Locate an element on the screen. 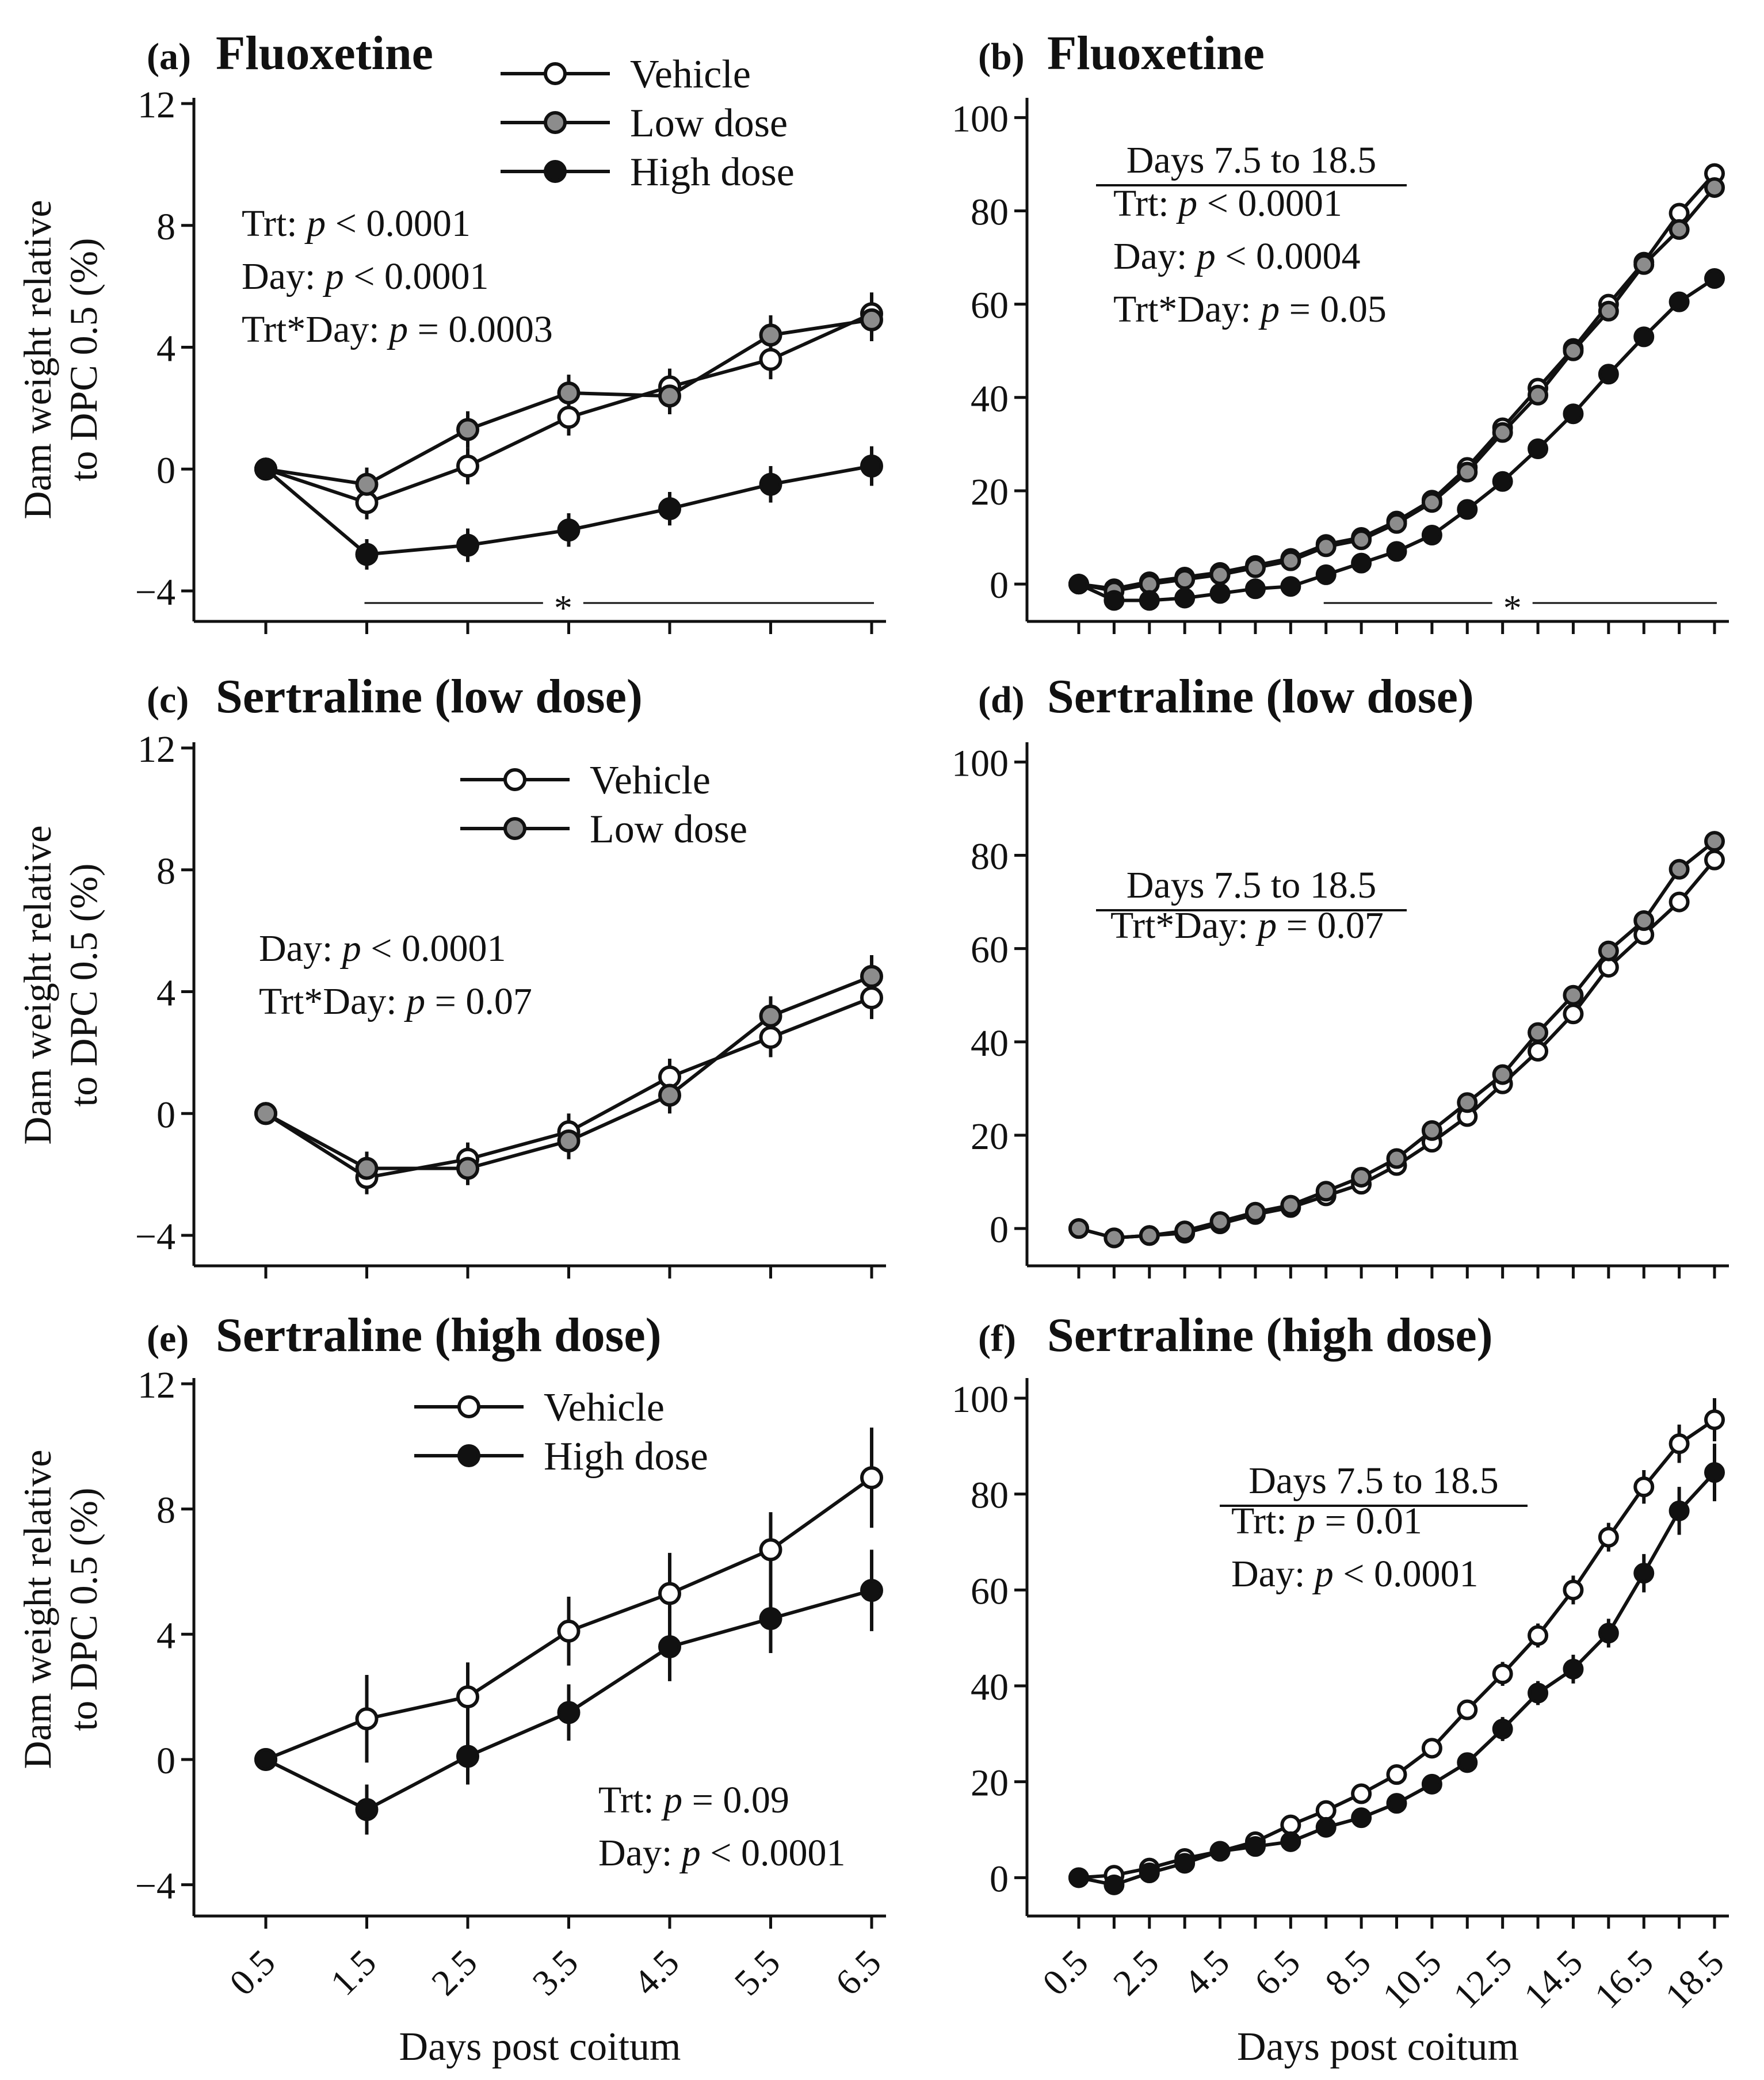  stat-annotation: Trt: p = 0.01 is located at coordinates (1326, 1521).